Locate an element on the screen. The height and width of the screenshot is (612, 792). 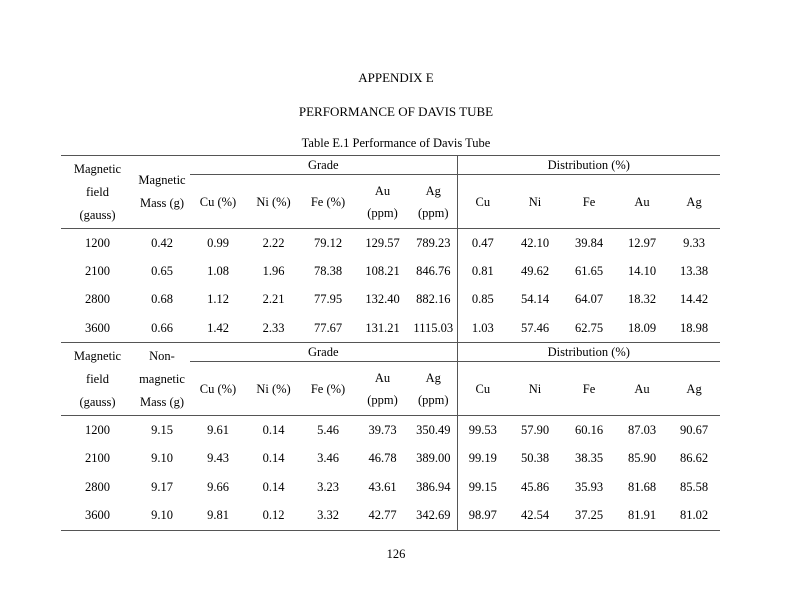
table-cell: 42.77 is located at coordinates (382, 516).